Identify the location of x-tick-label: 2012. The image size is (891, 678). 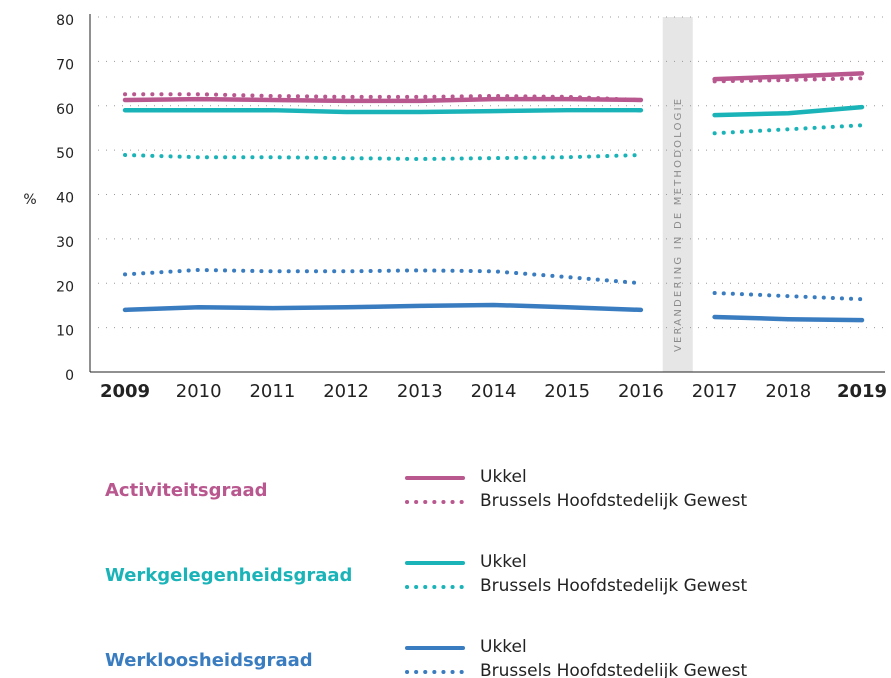
(346, 391).